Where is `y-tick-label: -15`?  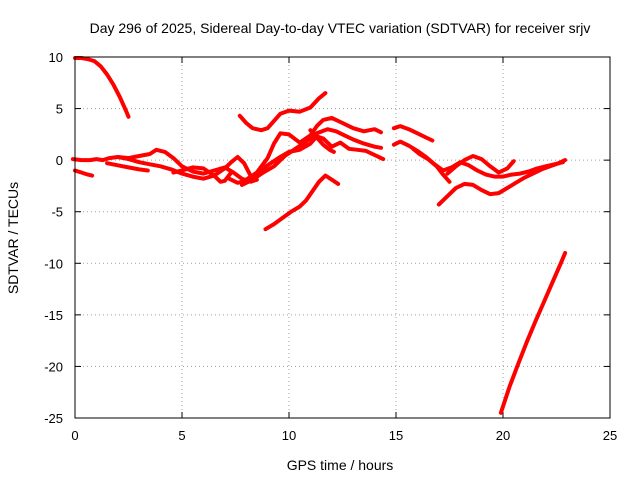 y-tick-label: -15 is located at coordinates (53, 315).